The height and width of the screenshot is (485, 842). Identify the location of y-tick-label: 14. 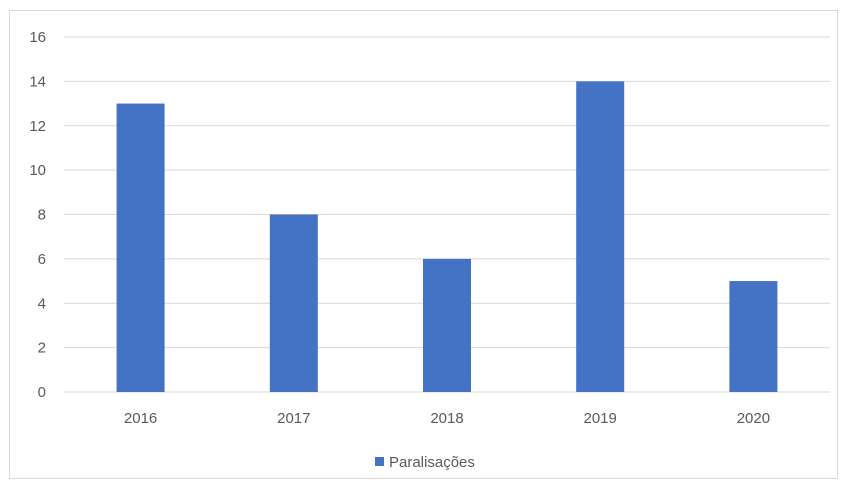
(37, 81).